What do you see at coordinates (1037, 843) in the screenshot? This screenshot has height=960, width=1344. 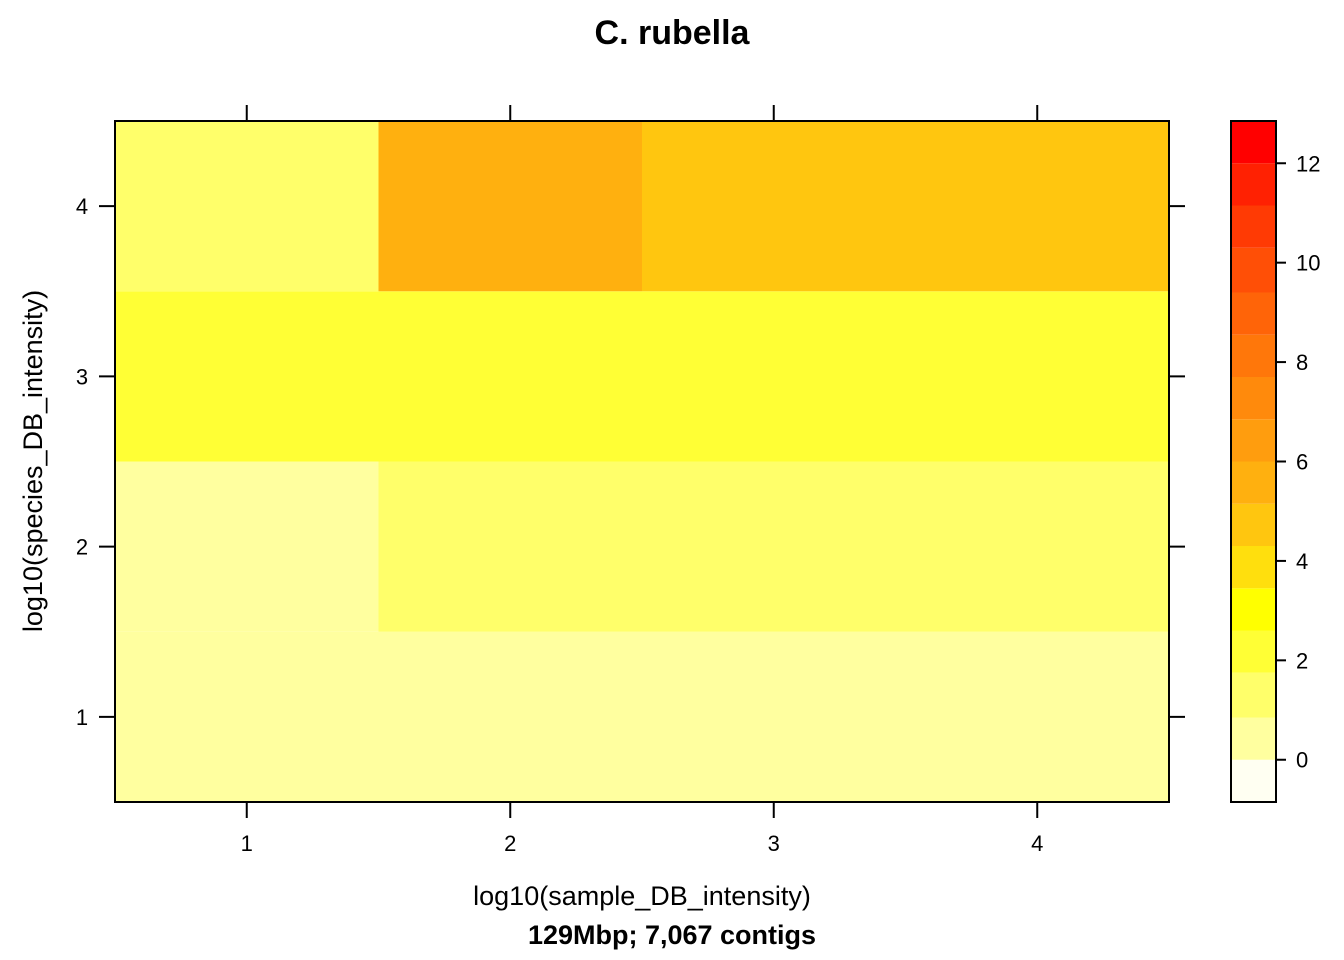 I see `x-tick-label-4: 4` at bounding box center [1037, 843].